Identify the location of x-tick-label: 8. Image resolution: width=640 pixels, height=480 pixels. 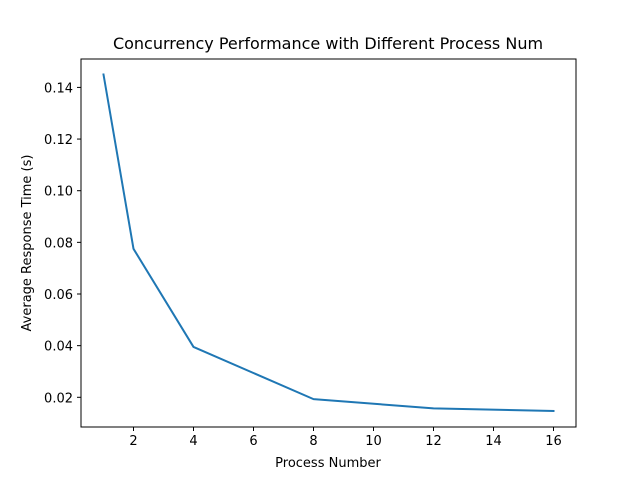
(313, 441).